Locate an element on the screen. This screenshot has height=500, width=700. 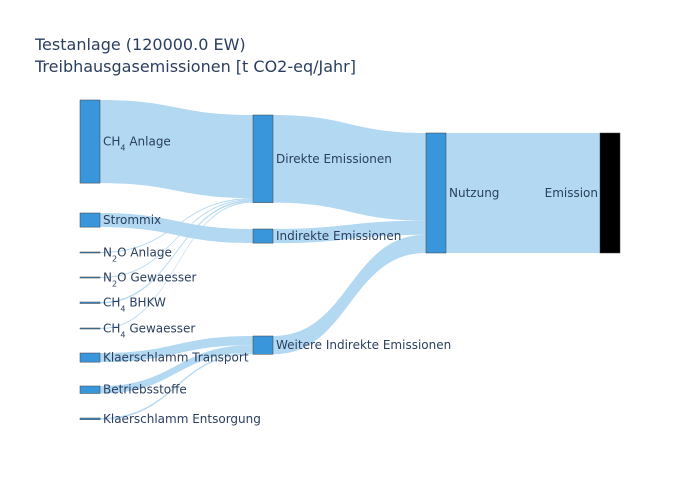
sankey-node-strommix is located at coordinates (90, 220).